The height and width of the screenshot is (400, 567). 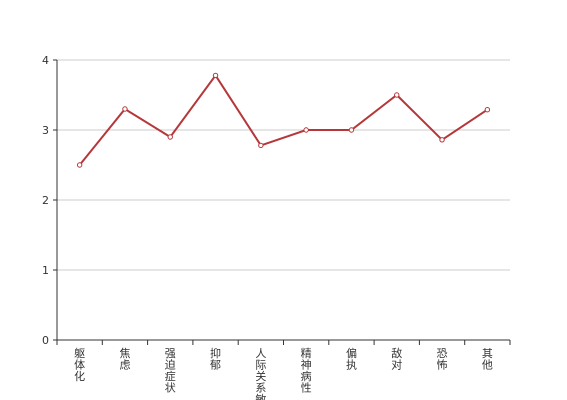 I want to click on y-tick-label: 2, so click(x=45, y=200).